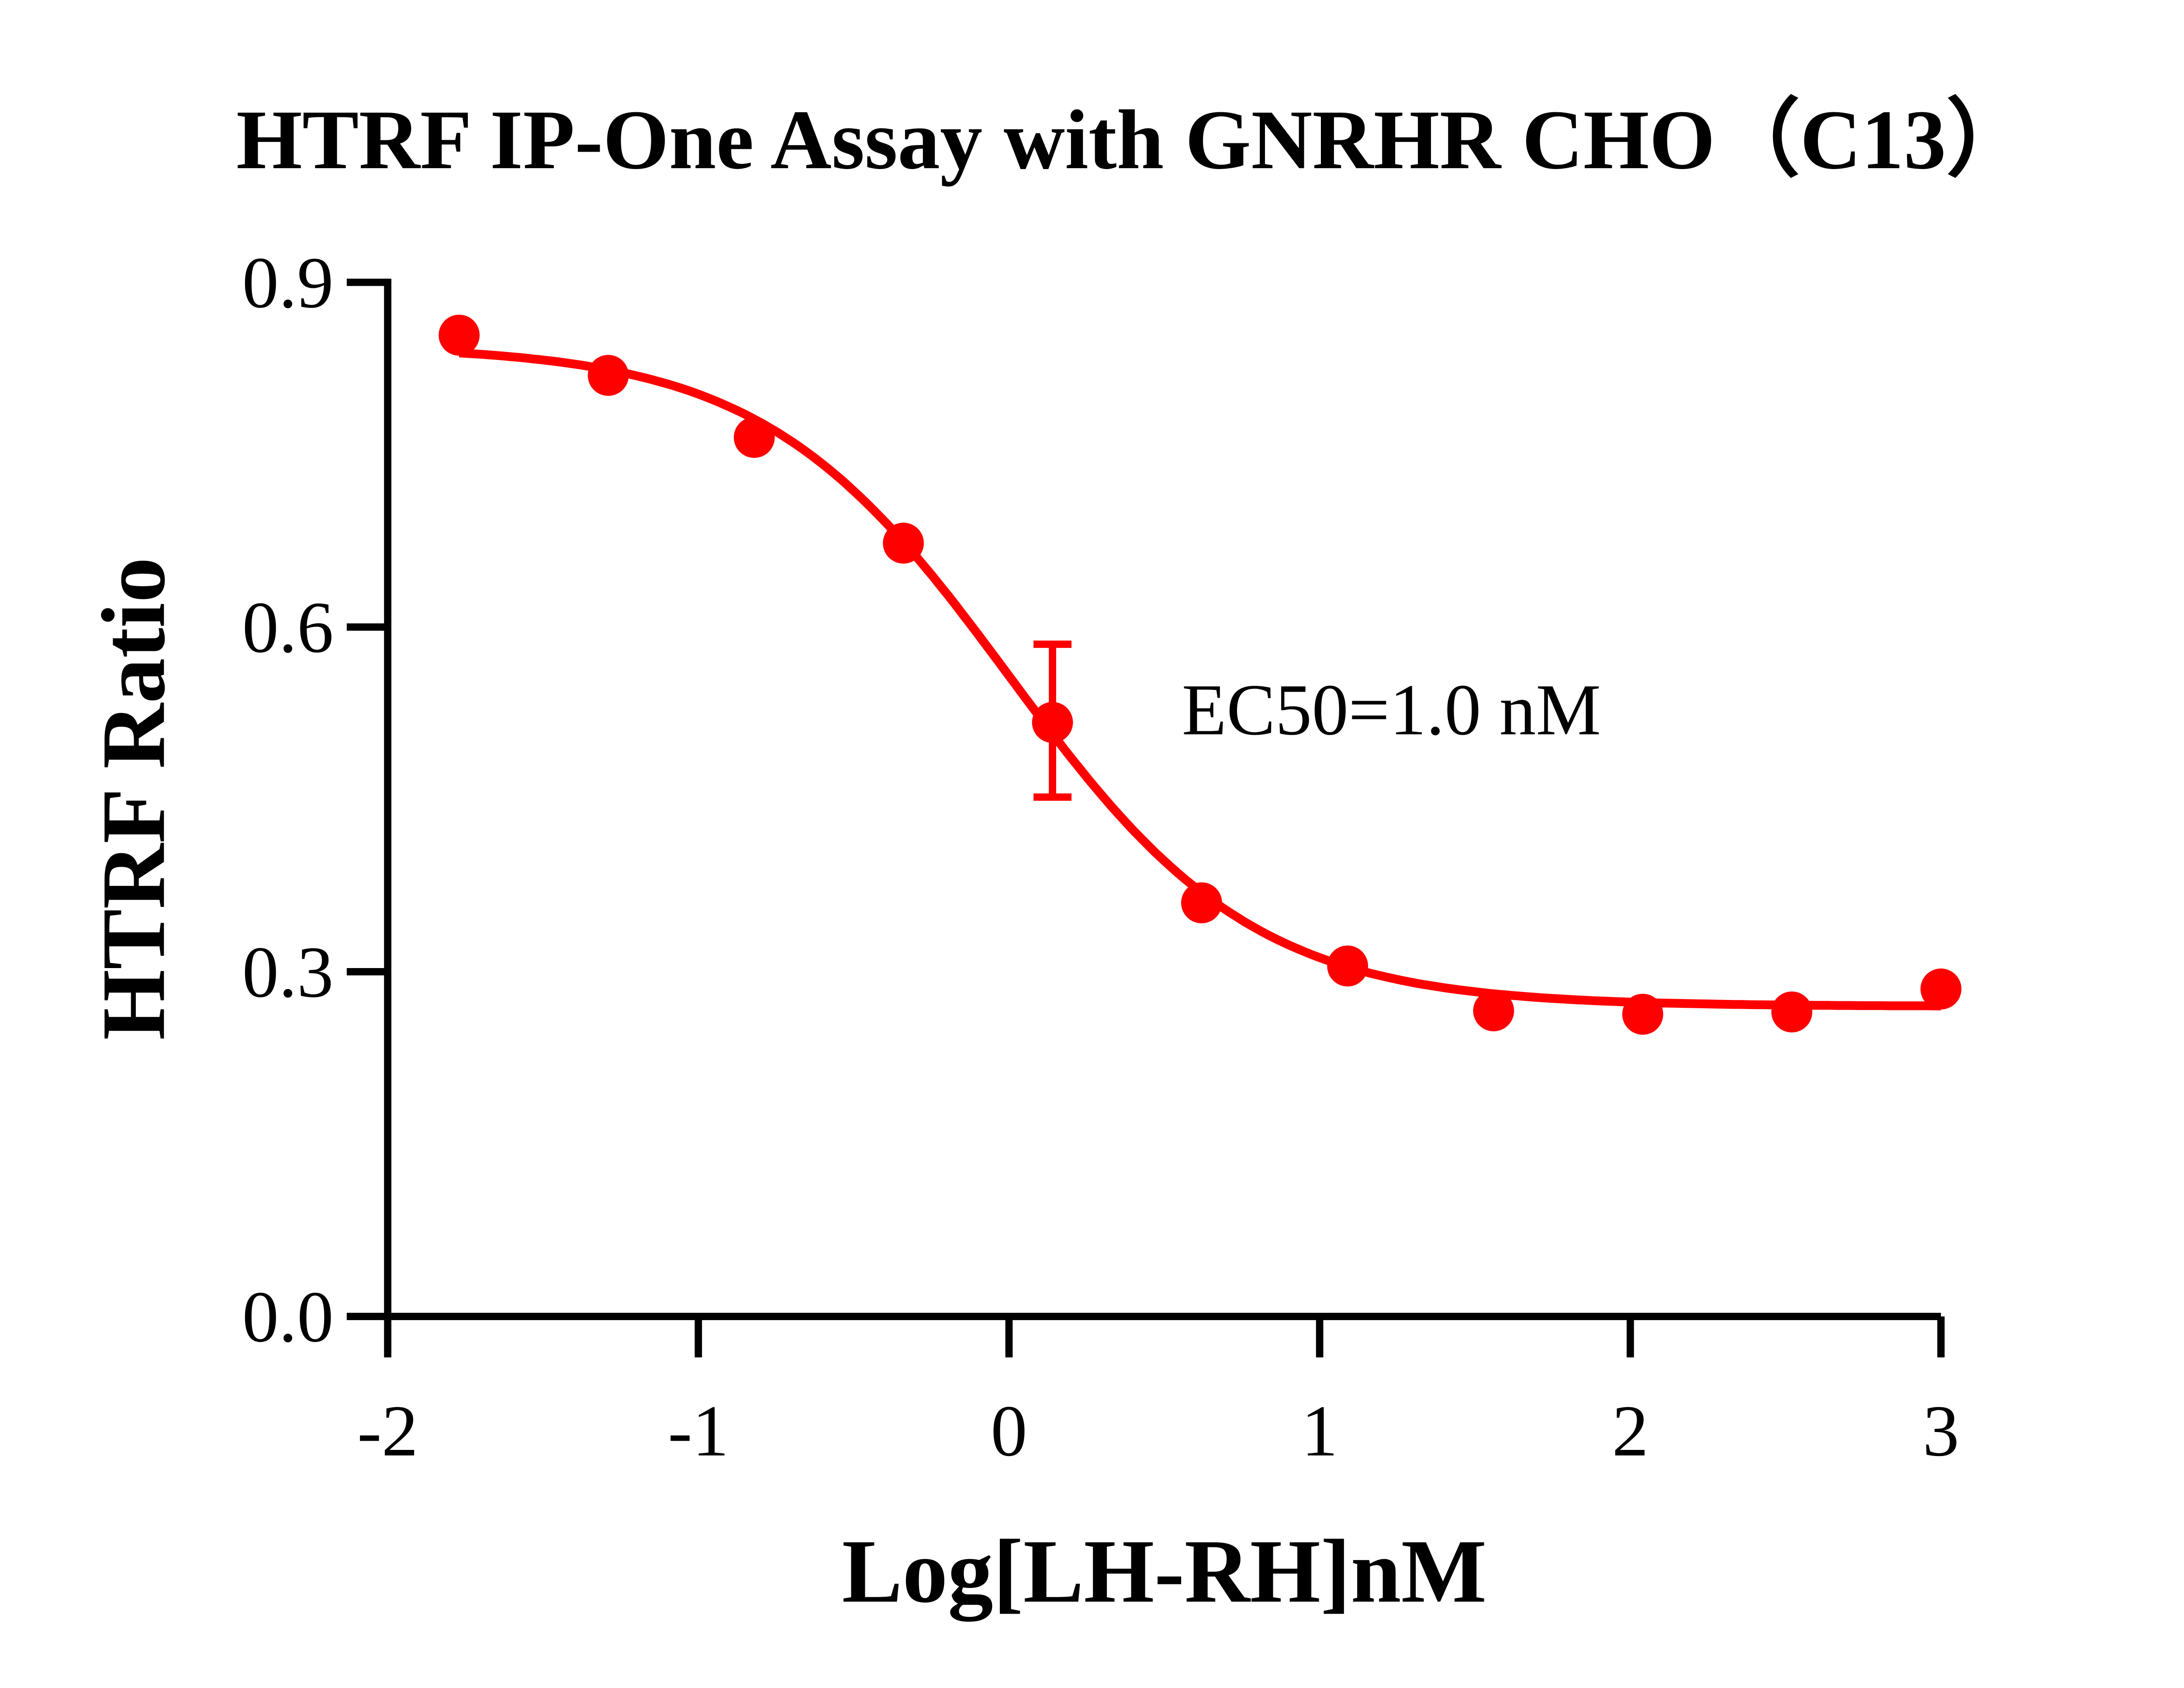  Describe the element at coordinates (287, 627) in the screenshot. I see `y-tick-label: 0.6` at that location.